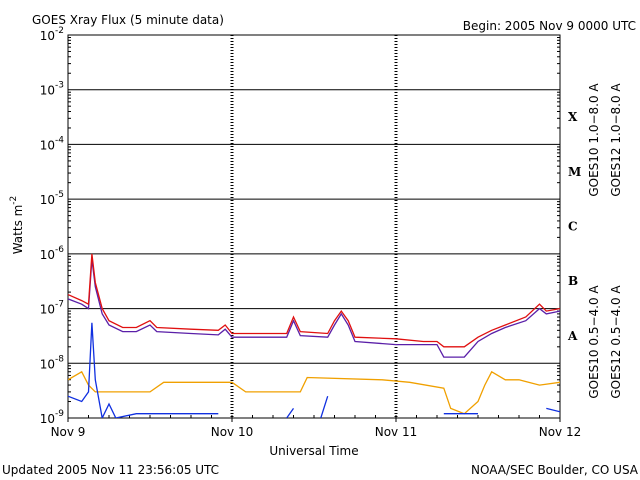 Image resolution: width=640 pixels, height=480 pixels. What do you see at coordinates (616, 342) in the screenshot?
I see `legend-entry: GOES12 0.5−4.0 A` at bounding box center [616, 342].